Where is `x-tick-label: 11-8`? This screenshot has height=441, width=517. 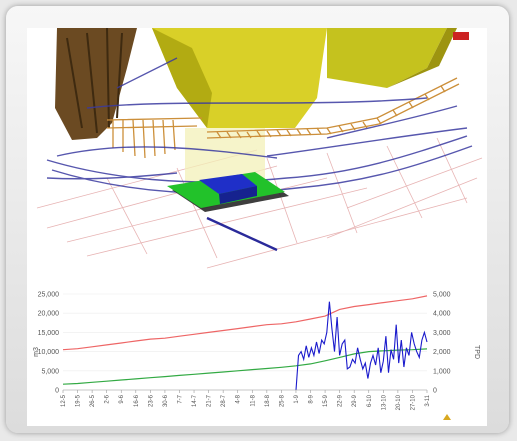 x-tick-label: 11-8 is located at coordinates (253, 400).